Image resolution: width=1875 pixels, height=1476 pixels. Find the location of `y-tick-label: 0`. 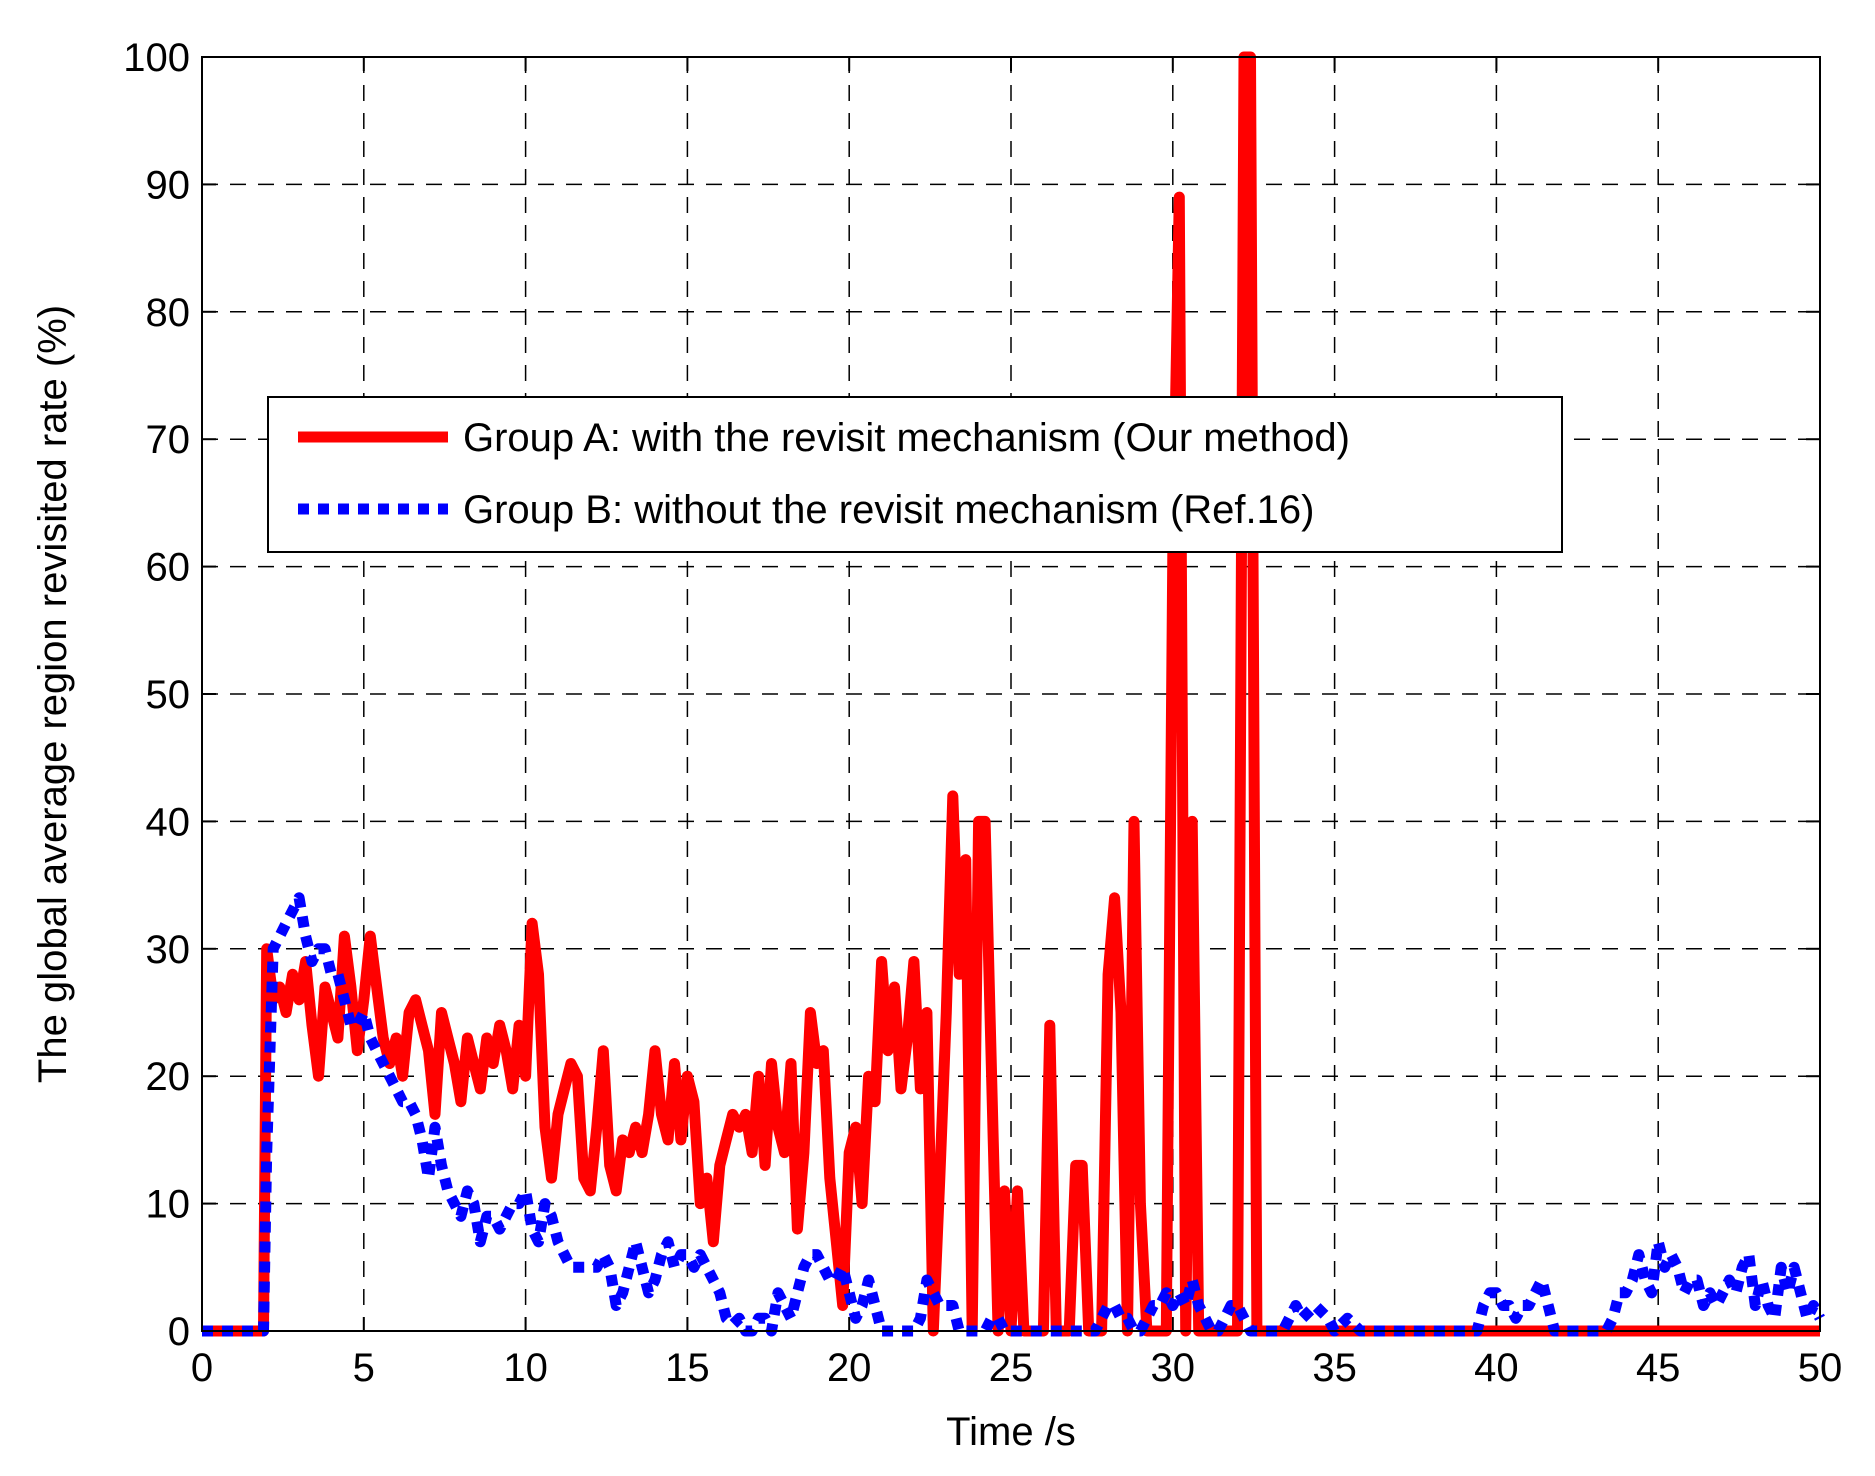

y-tick-label: 0 is located at coordinates (179, 1332).